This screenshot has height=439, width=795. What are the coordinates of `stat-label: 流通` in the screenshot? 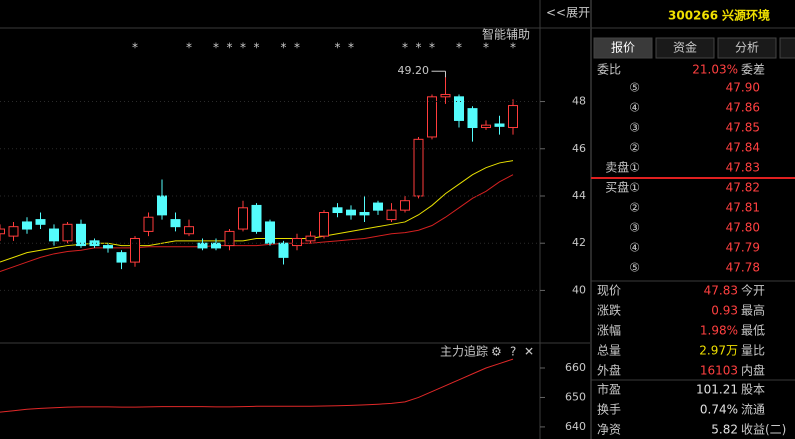 It's located at (753, 410).